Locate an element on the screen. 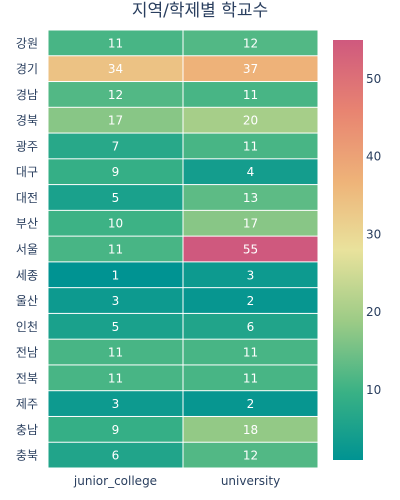 The height and width of the screenshot is (500, 400). y-tick-label: 경기 is located at coordinates (27, 69).